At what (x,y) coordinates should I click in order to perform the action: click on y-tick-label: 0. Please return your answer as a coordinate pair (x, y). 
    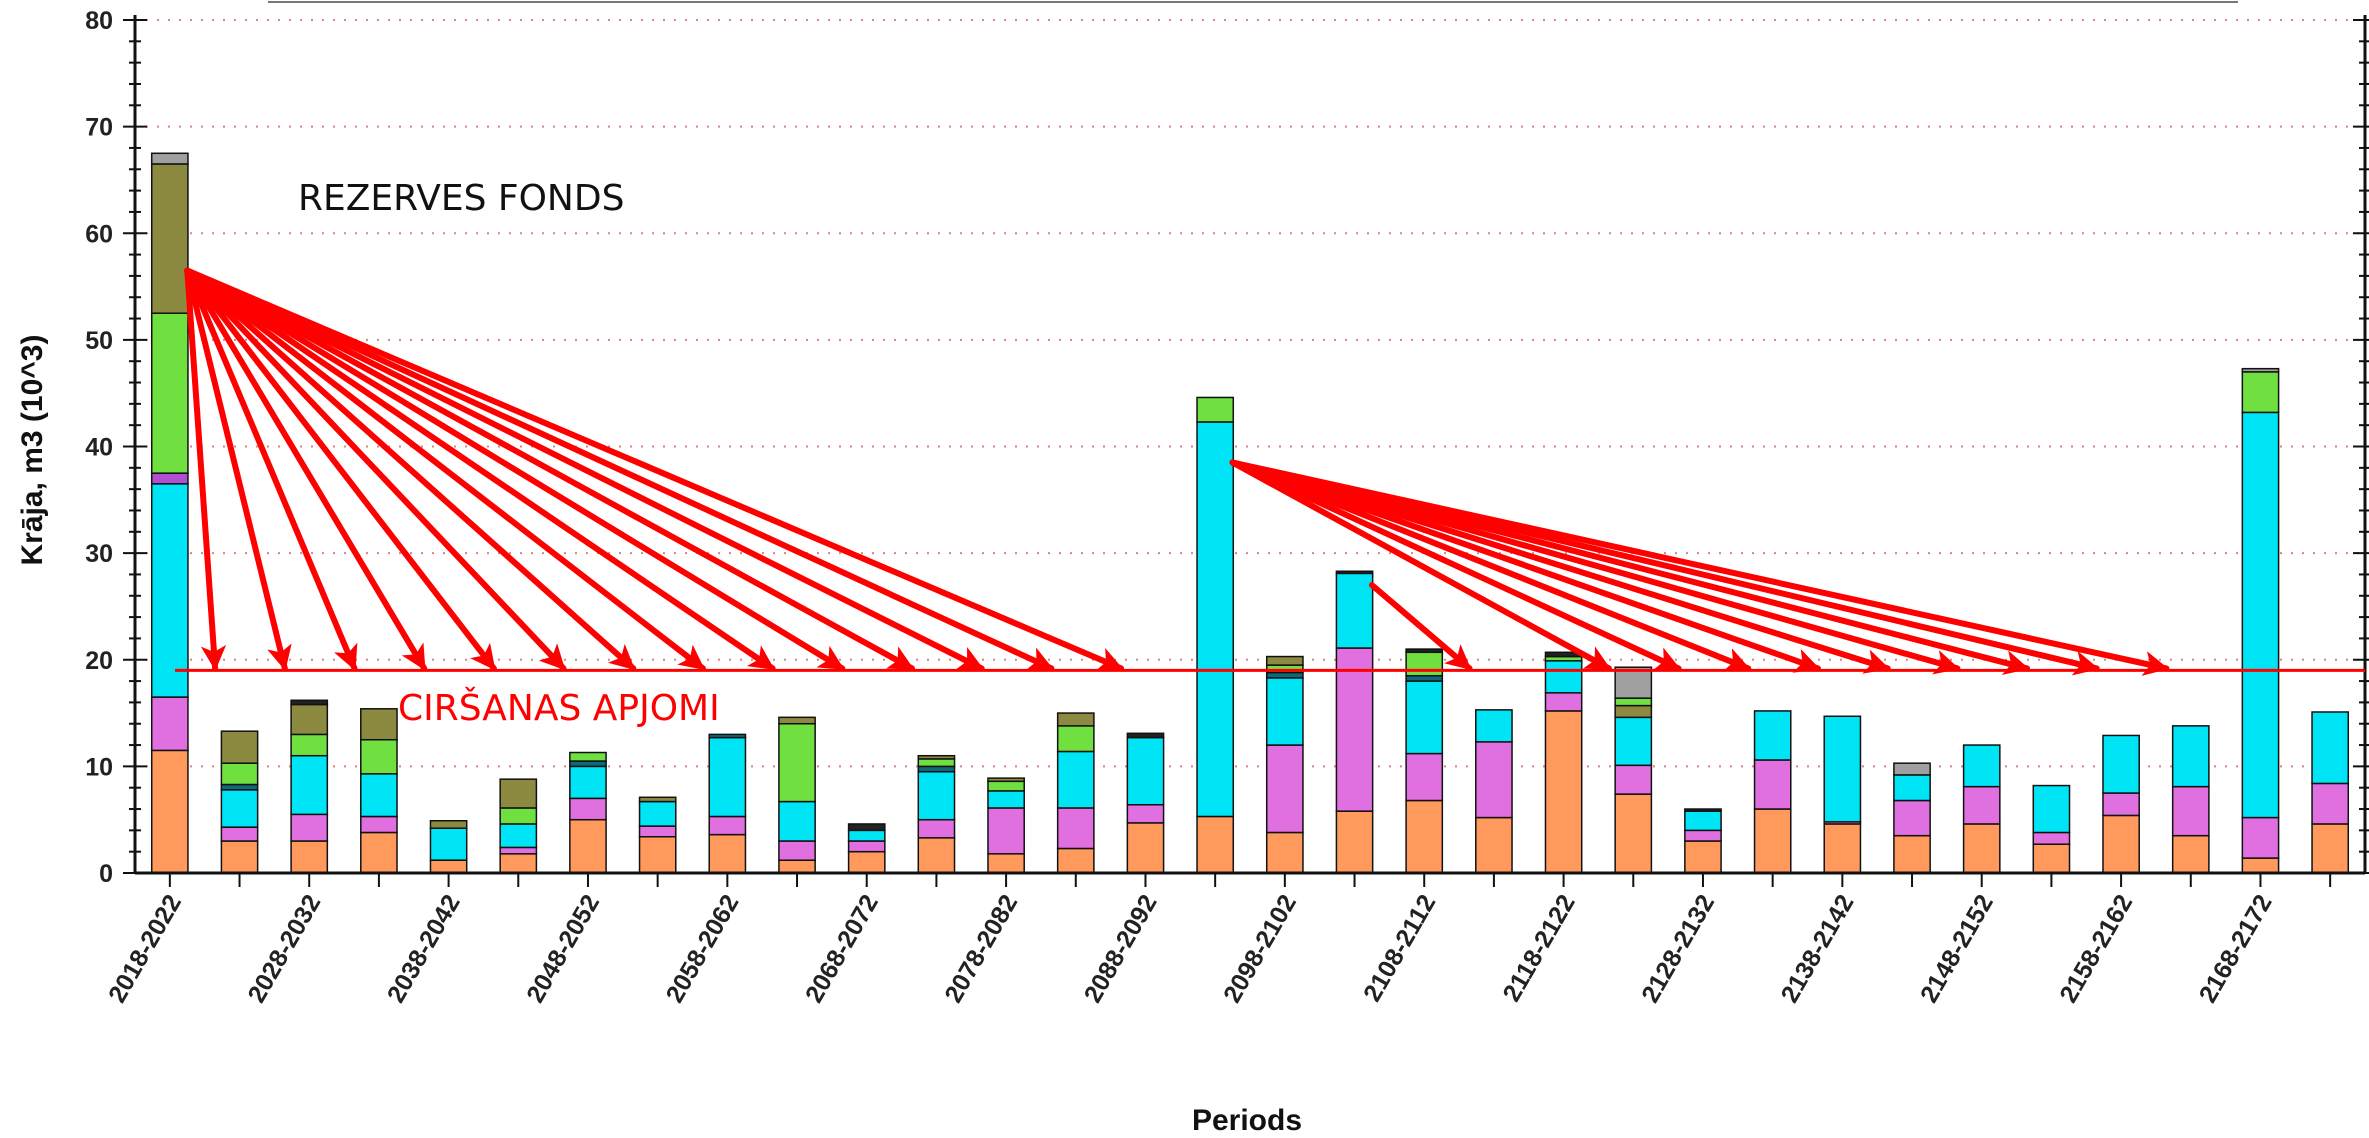
    Looking at the image, I should click on (106, 874).